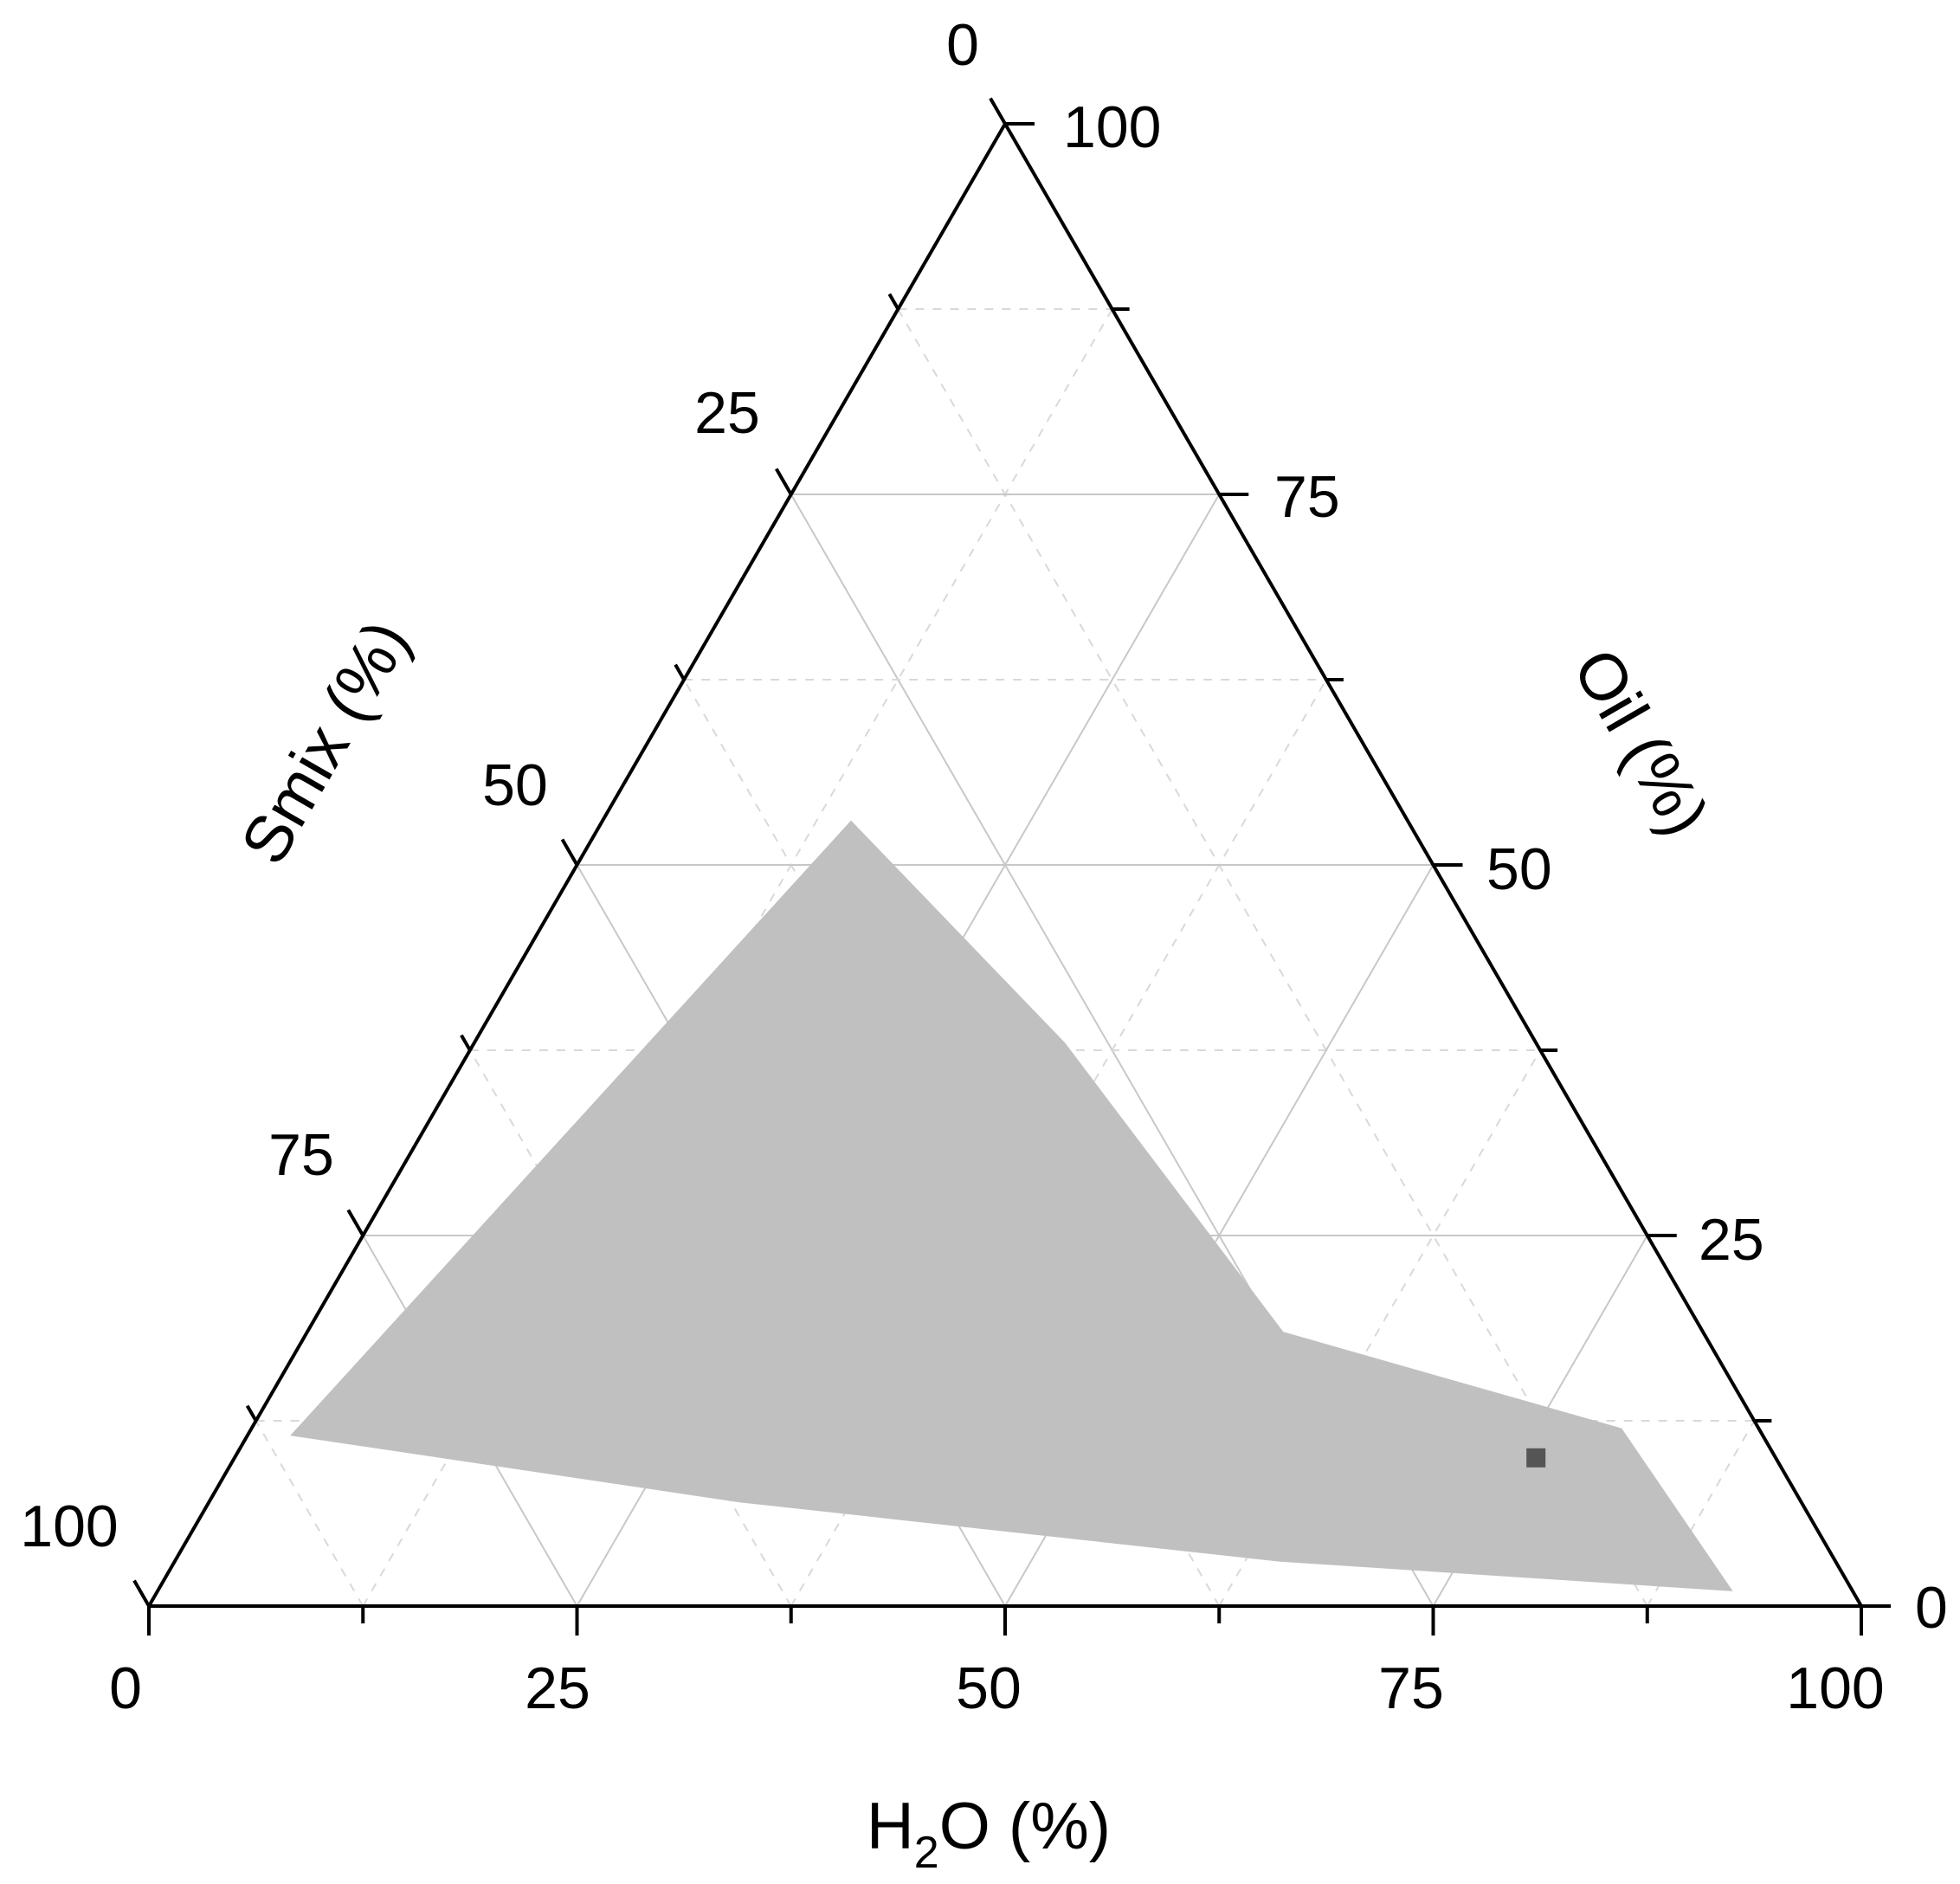  What do you see at coordinates (1519, 869) in the screenshot?
I see `right-tick-label: 50` at bounding box center [1519, 869].